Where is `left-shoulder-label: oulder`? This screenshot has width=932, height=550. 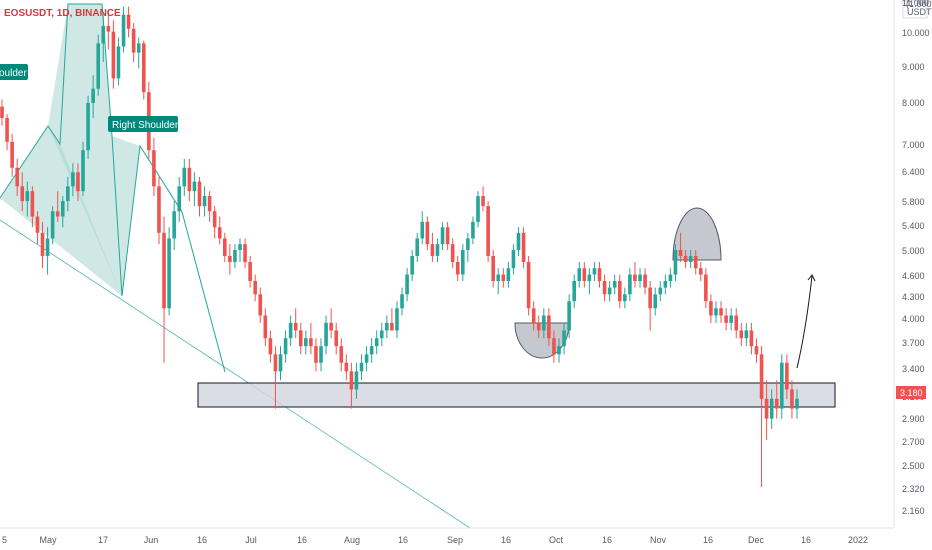 left-shoulder-label: oulder is located at coordinates (14, 72).